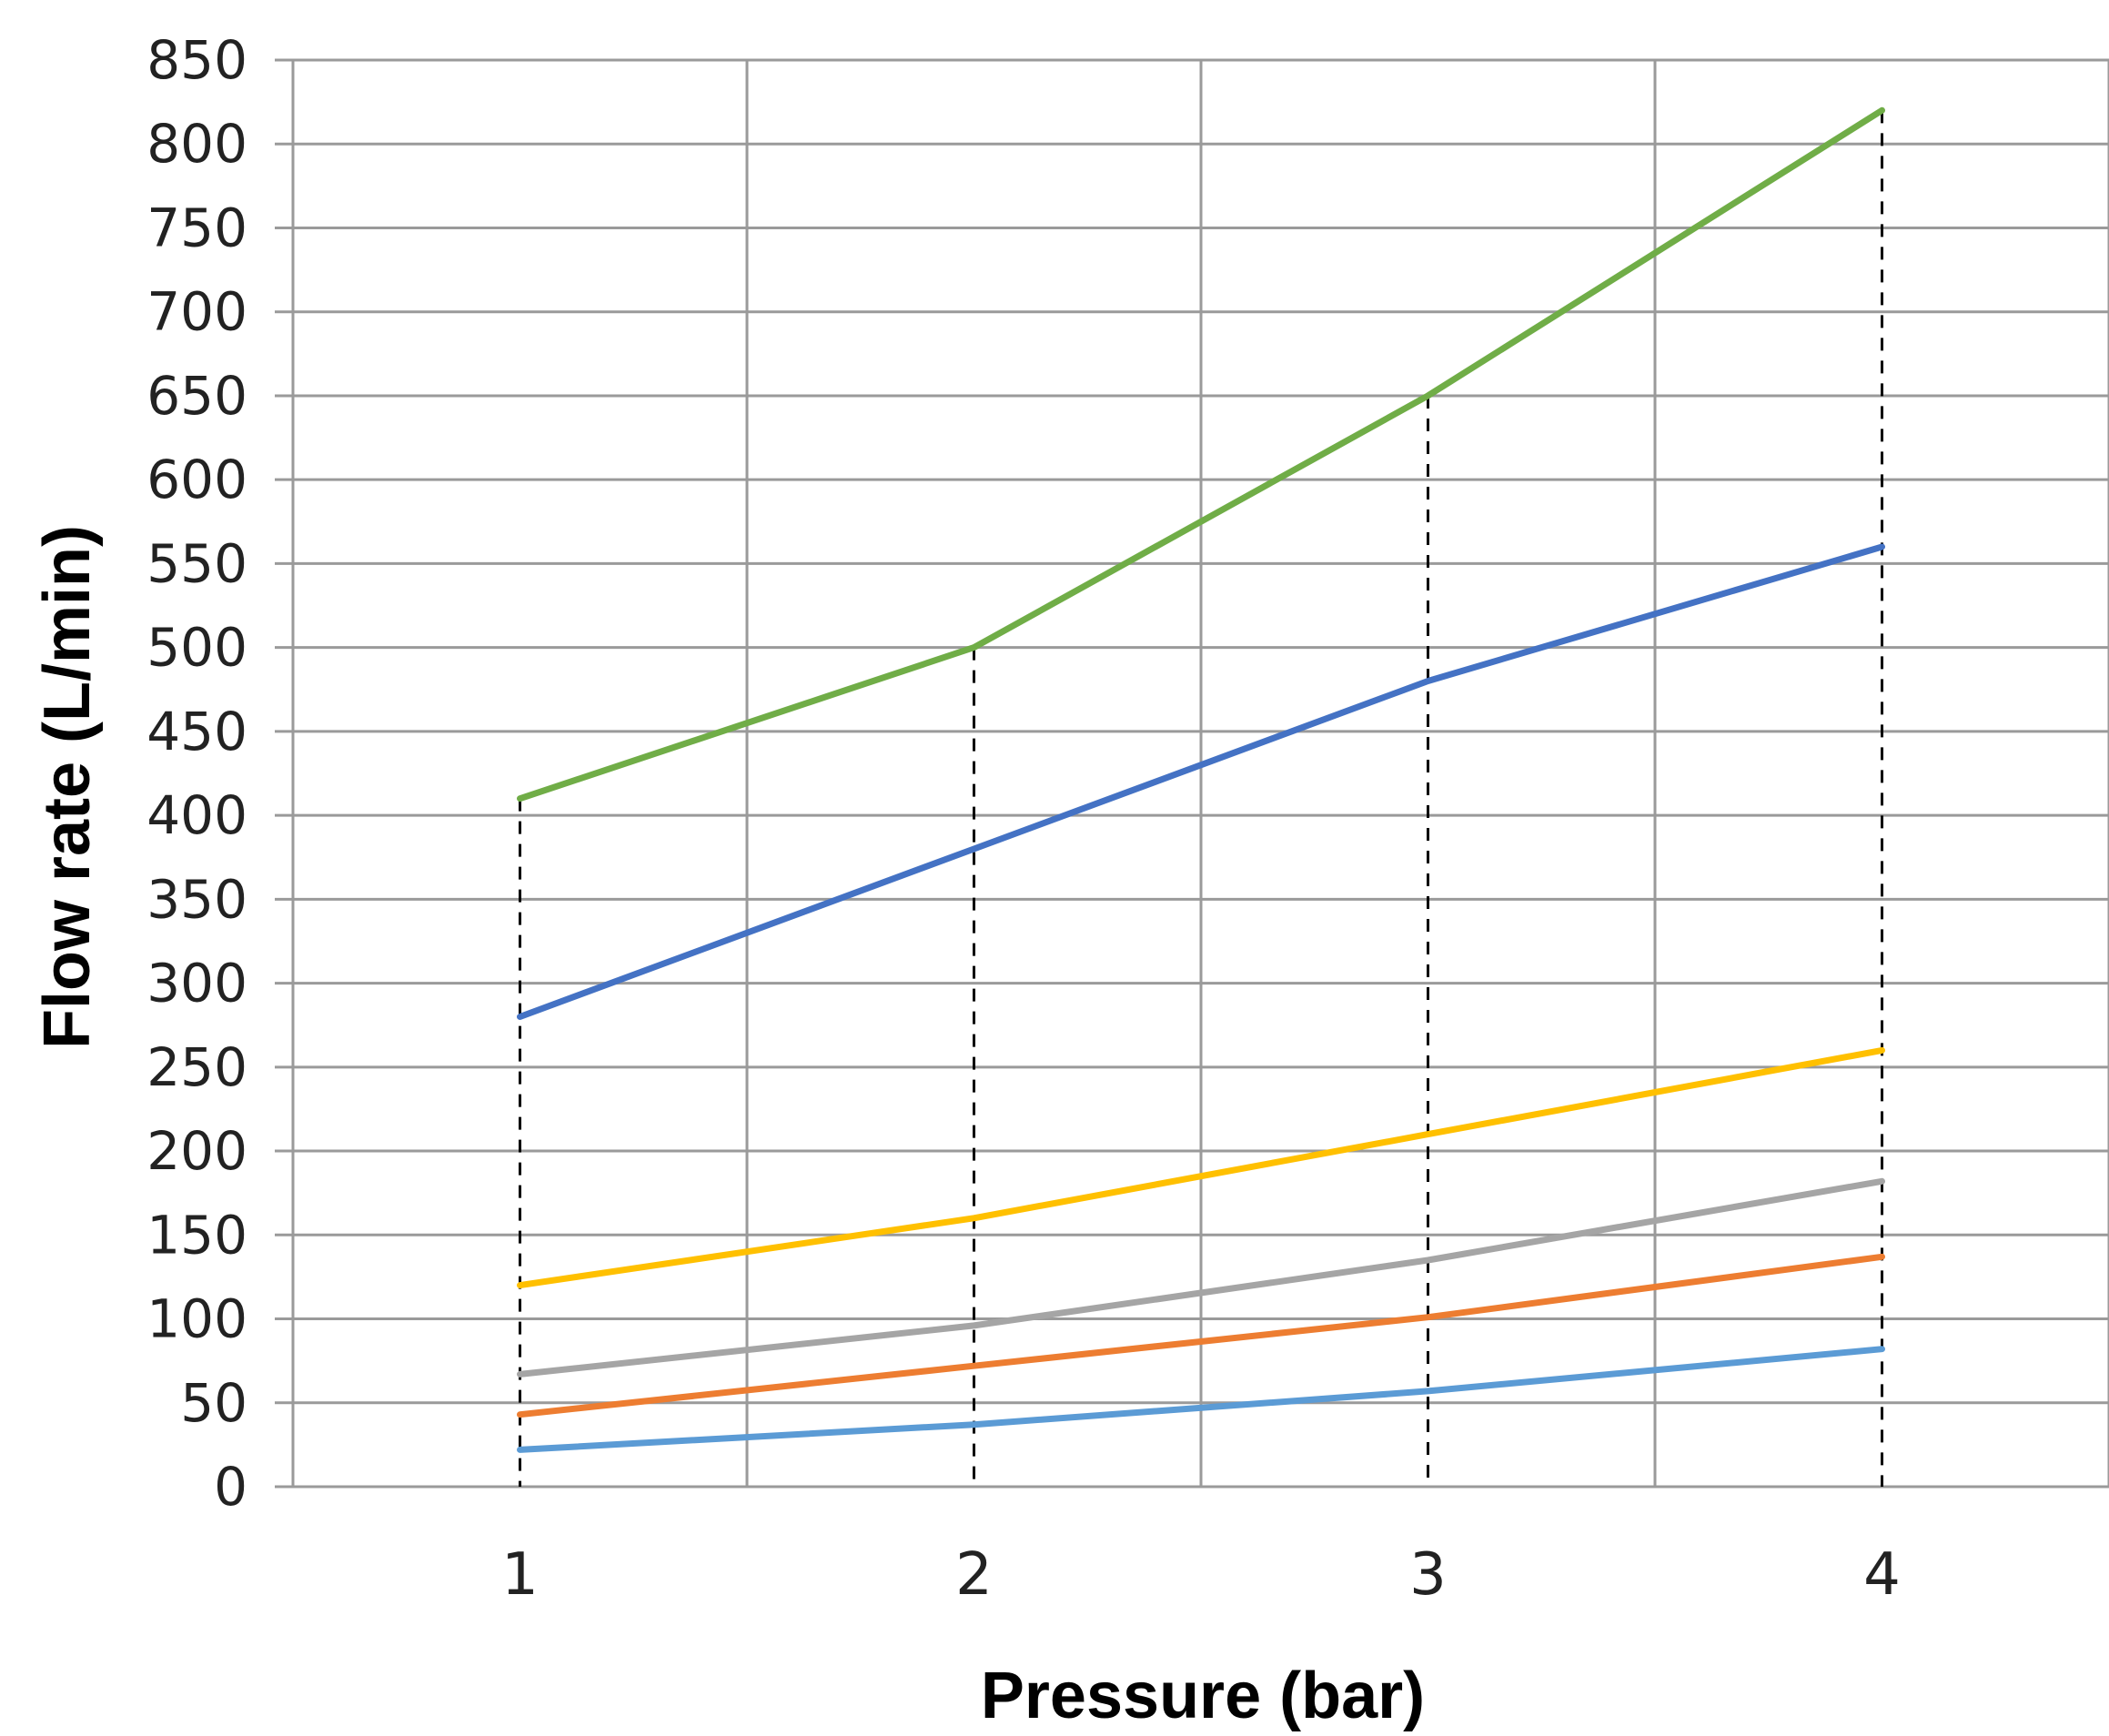  Describe the element at coordinates (197, 479) in the screenshot. I see `y-tick-label: 600` at that location.